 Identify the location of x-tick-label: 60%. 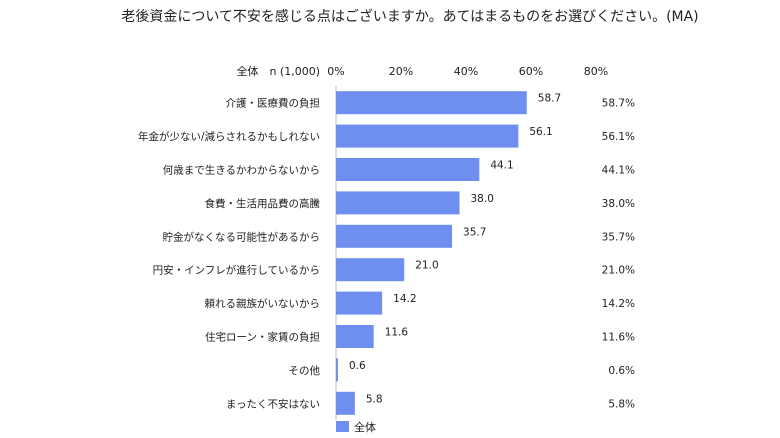
(531, 71).